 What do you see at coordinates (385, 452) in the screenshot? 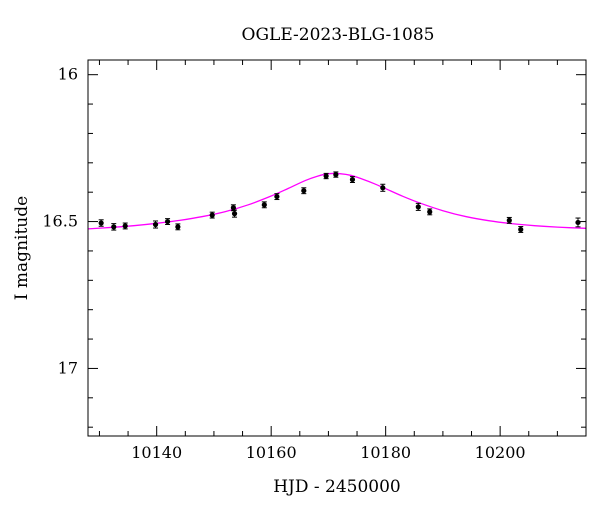
I see `x-tick-label: 10180` at bounding box center [385, 452].